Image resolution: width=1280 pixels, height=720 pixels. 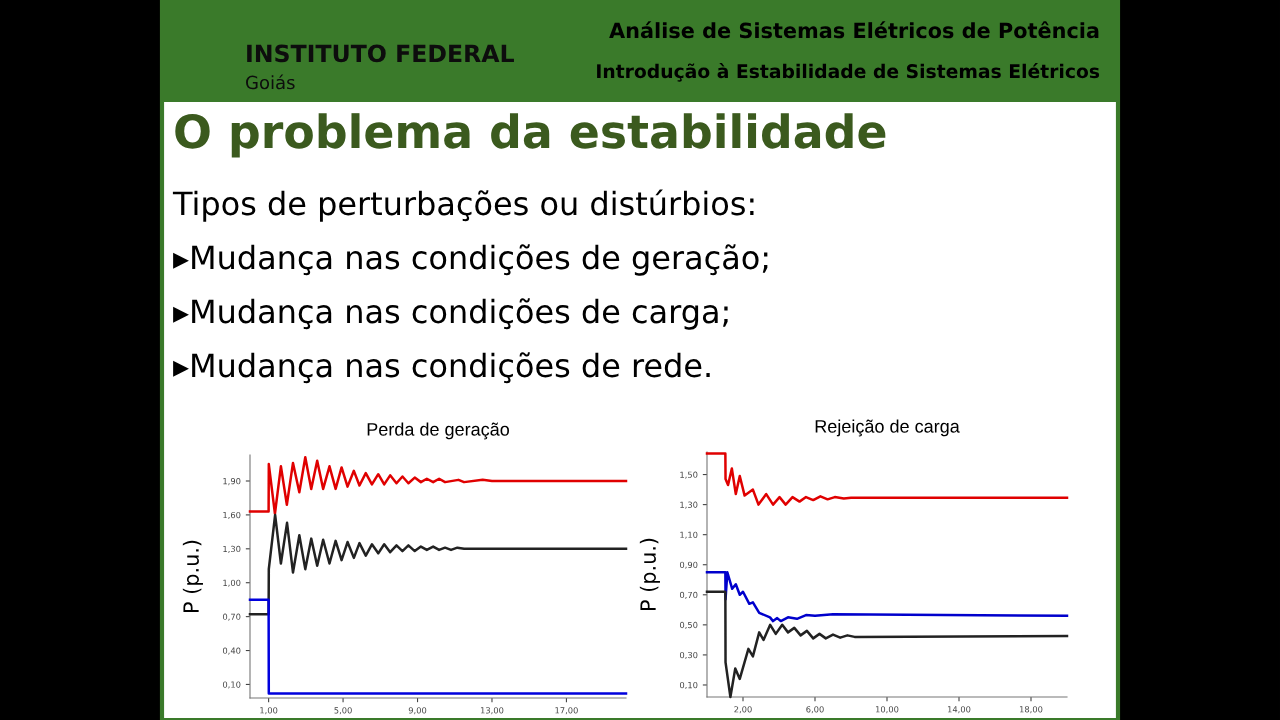 What do you see at coordinates (438, 431) in the screenshot?
I see `chart-title: Perda de geração` at bounding box center [438, 431].